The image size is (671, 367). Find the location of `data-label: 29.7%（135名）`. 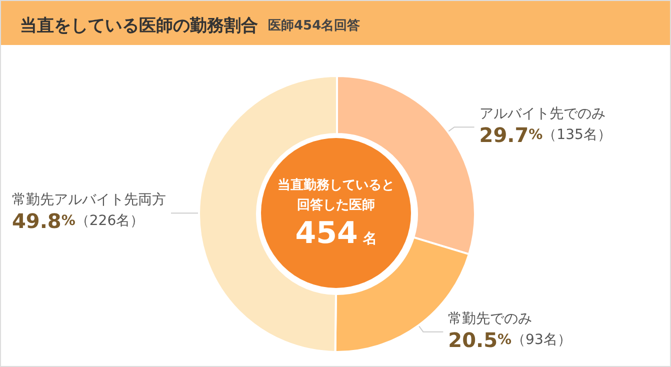

data-label: 29.7%（135名） is located at coordinates (545, 135).